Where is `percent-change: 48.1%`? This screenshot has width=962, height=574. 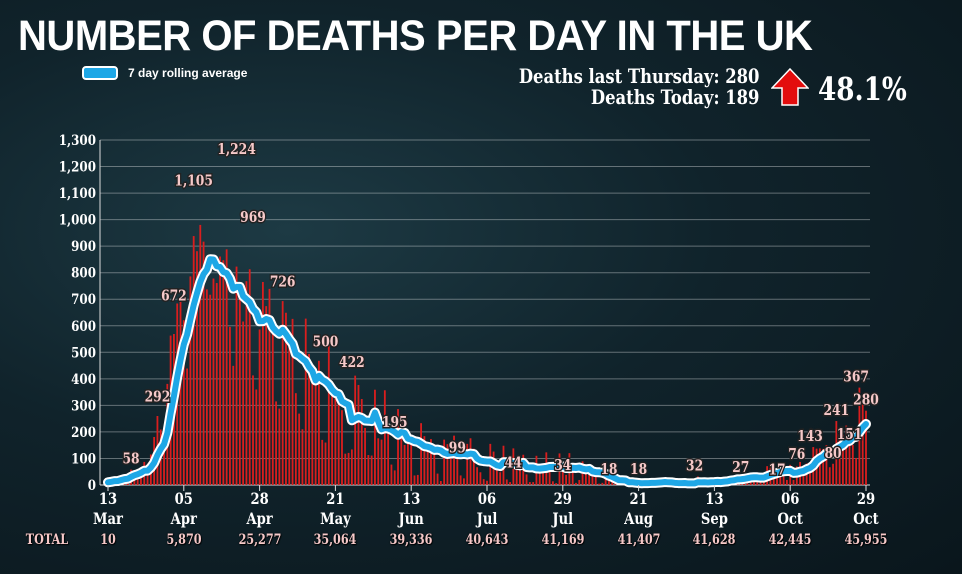 percent-change: 48.1% is located at coordinates (862, 89).